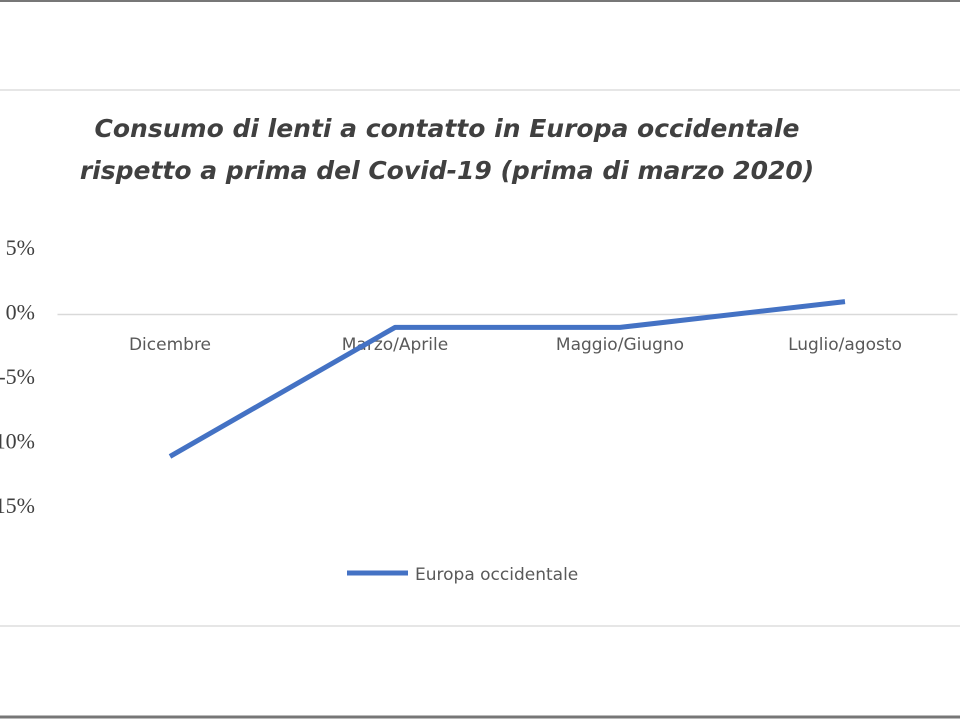 The image size is (960, 720). What do you see at coordinates (17, 376) in the screenshot?
I see `y-tick-label: -5%` at bounding box center [17, 376].